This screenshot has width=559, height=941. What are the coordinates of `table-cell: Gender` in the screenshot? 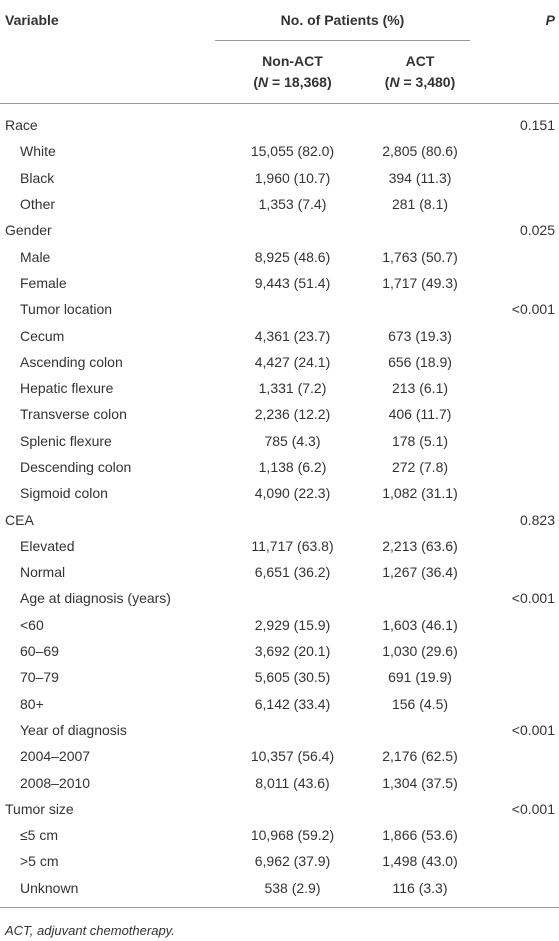 It's located at (28, 230).